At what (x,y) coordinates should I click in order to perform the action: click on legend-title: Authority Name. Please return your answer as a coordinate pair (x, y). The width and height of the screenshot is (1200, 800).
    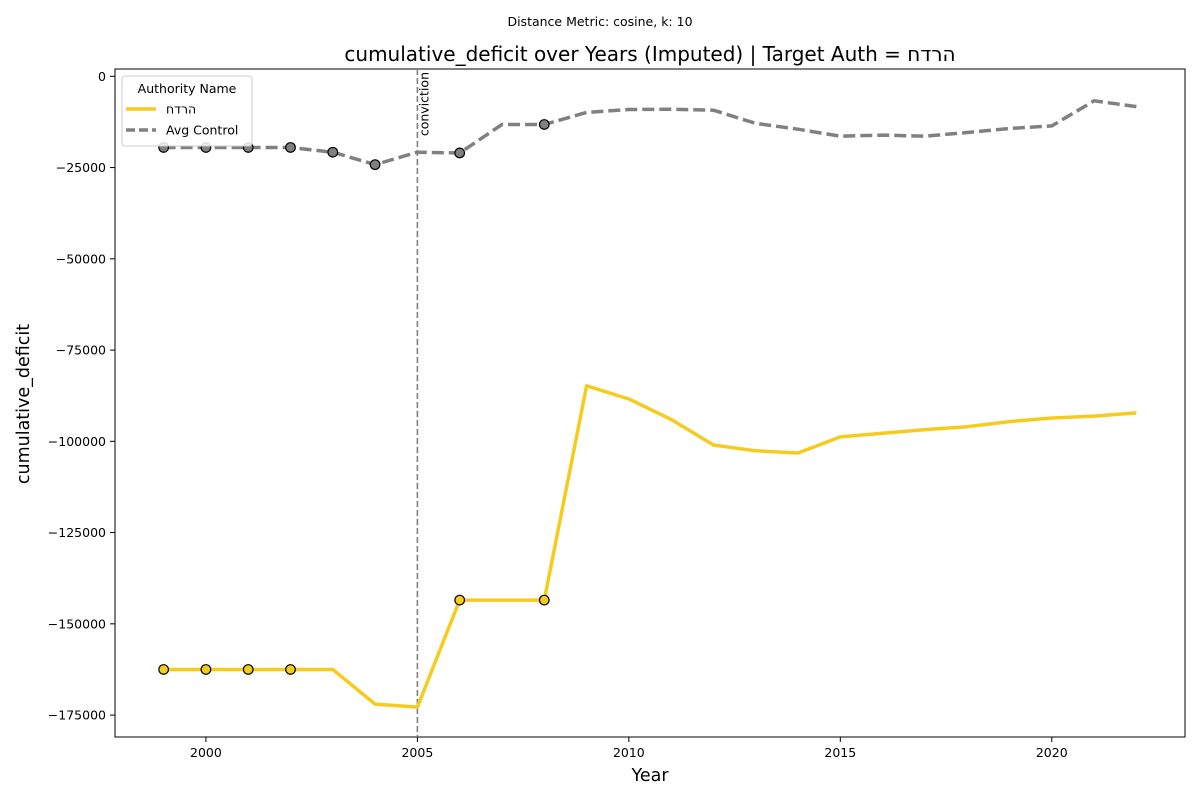
    Looking at the image, I should click on (187, 88).